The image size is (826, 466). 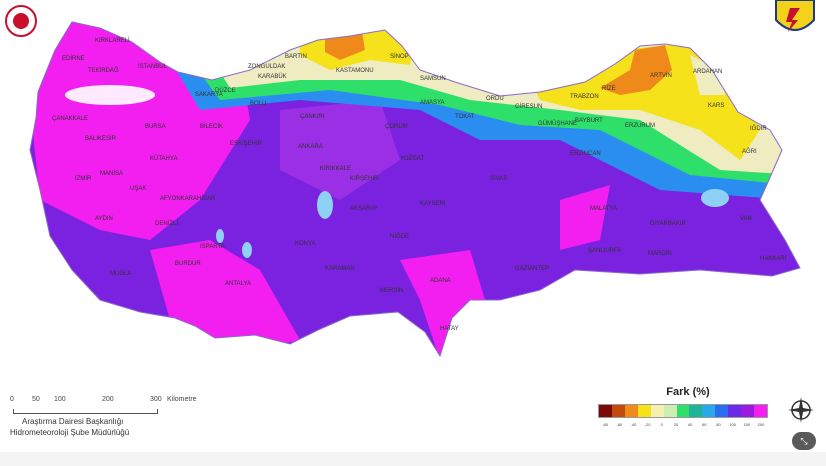 I want to click on scale-tick: 300, so click(x=156, y=399).